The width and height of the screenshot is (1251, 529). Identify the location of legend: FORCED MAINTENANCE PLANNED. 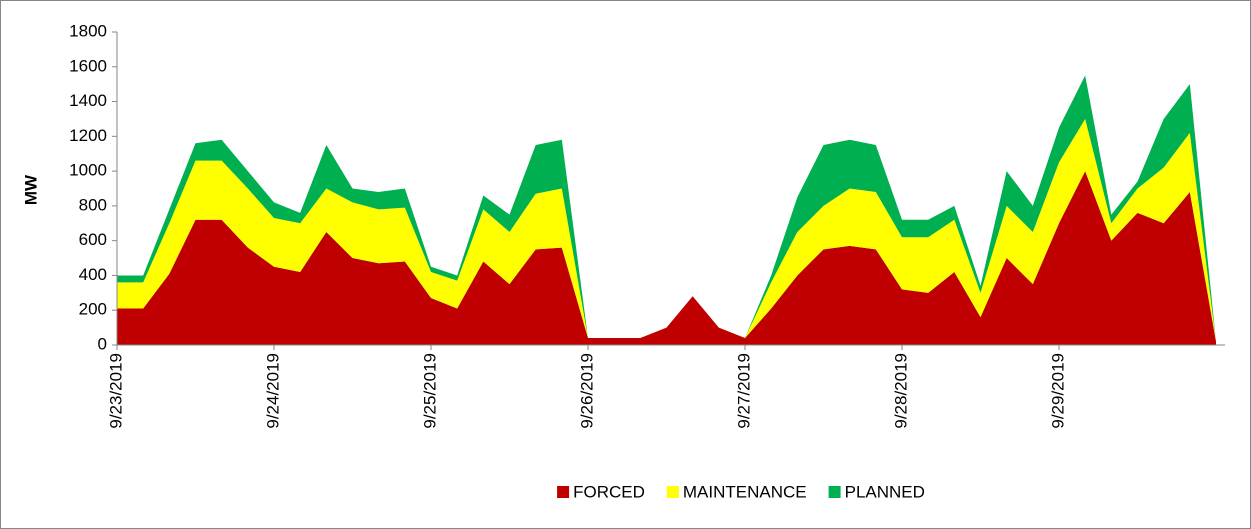
(741, 491).